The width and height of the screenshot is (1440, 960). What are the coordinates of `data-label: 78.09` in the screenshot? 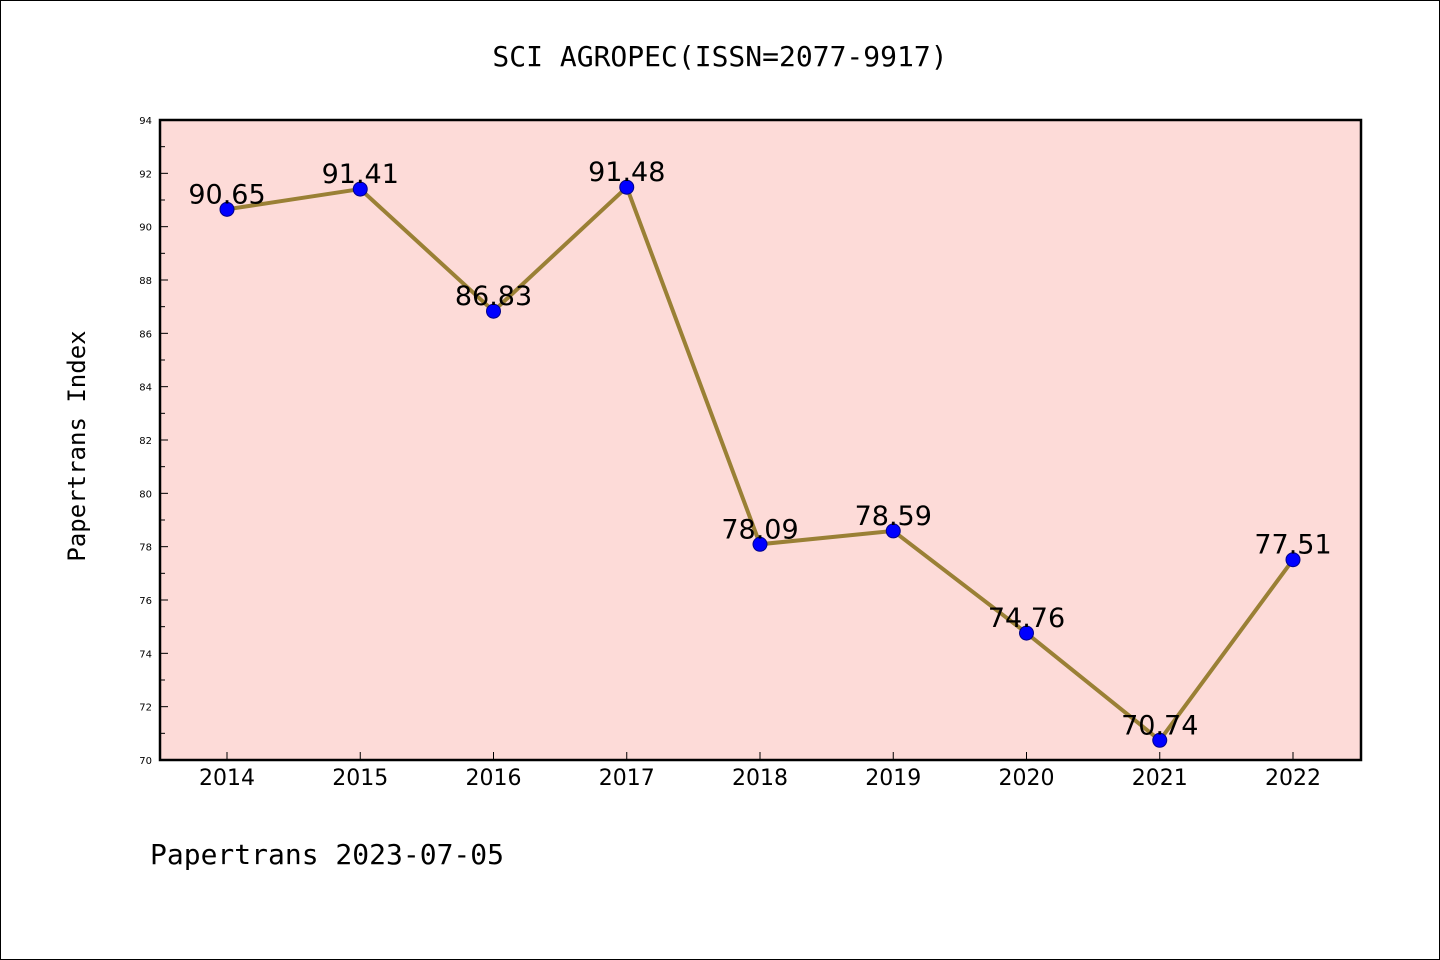 It's located at (759, 529).